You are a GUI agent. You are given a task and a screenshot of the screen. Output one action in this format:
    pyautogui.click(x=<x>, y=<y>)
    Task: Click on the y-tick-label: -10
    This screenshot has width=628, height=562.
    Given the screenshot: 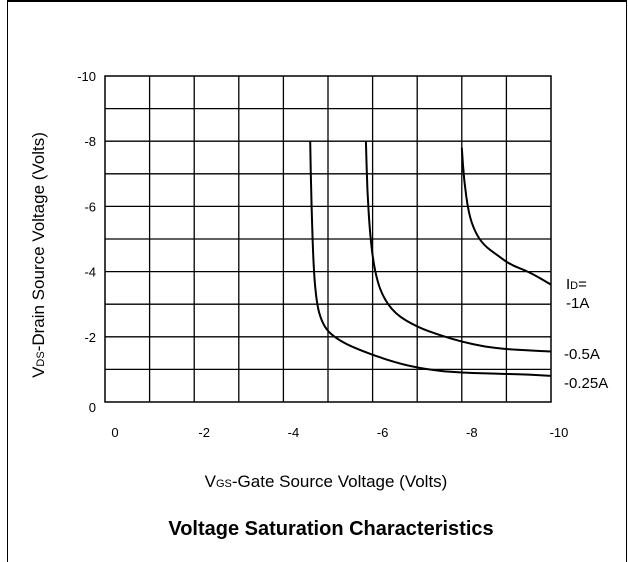 What is the action you would take?
    pyautogui.click(x=86, y=76)
    